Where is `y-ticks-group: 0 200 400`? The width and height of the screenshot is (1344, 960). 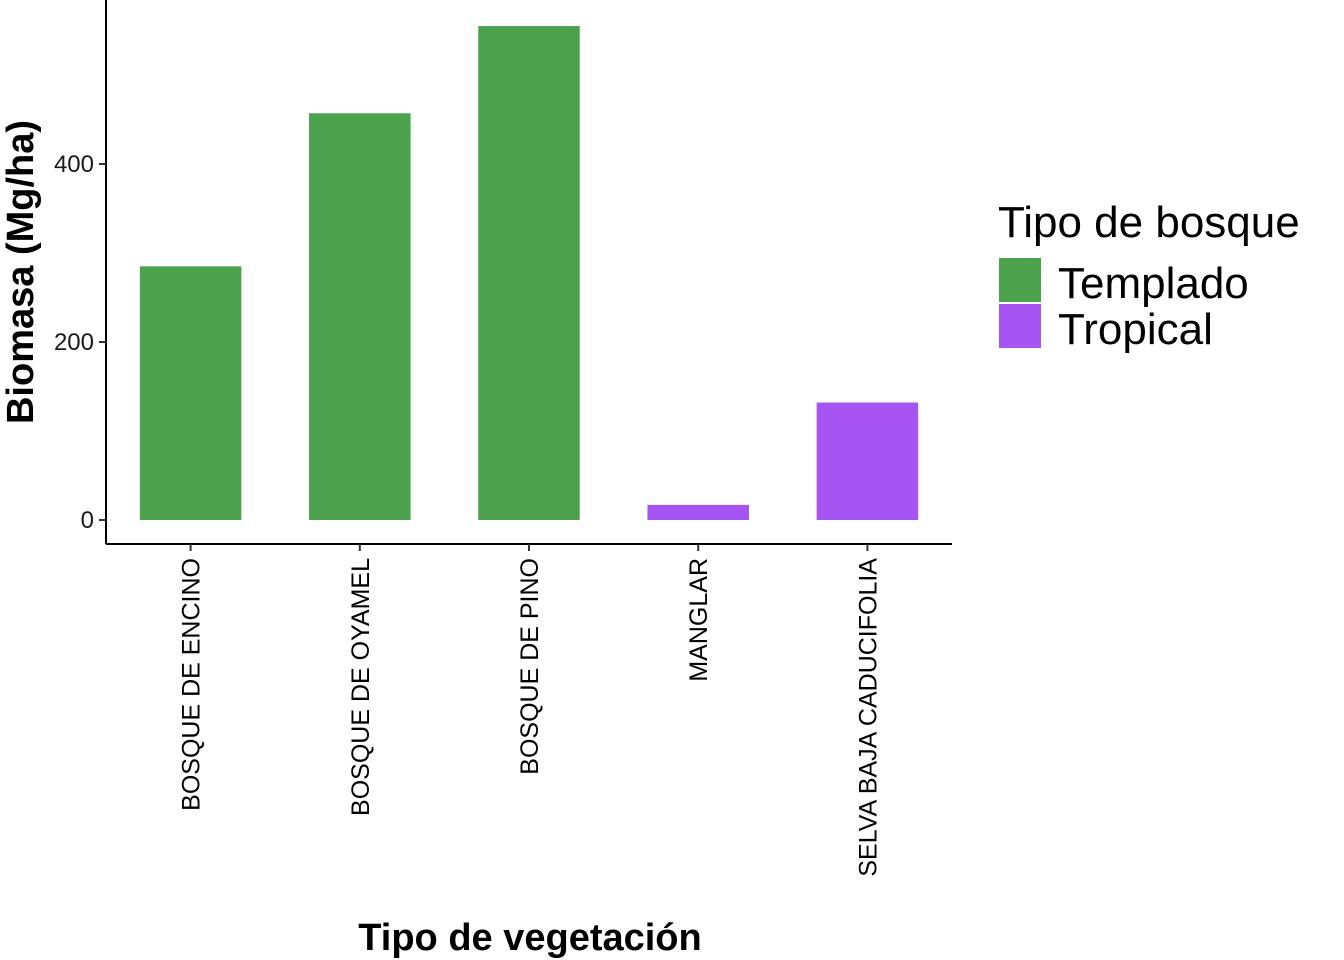 y-ticks-group: 0 200 400 is located at coordinates (80, 342).